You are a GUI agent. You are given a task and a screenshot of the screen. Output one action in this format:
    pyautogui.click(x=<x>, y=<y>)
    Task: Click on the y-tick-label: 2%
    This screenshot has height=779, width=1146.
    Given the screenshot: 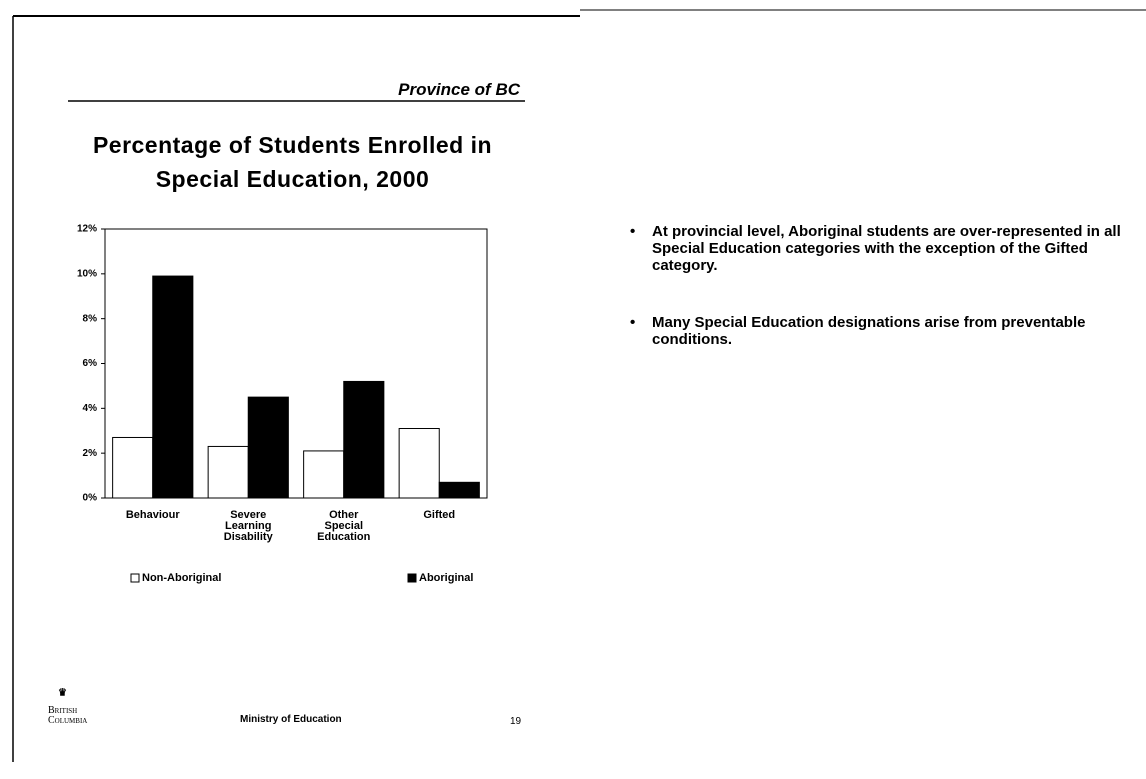 What is the action you would take?
    pyautogui.click(x=90, y=453)
    